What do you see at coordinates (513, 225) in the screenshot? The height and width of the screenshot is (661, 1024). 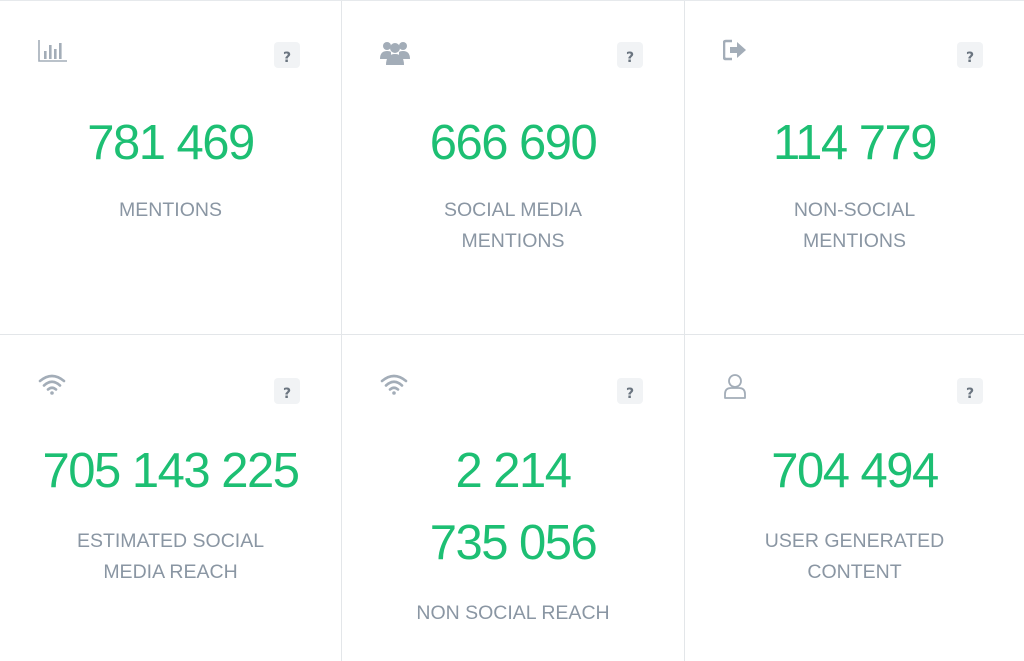 I see `stat-label: SOCIAL MEDIA MENTIONS` at bounding box center [513, 225].